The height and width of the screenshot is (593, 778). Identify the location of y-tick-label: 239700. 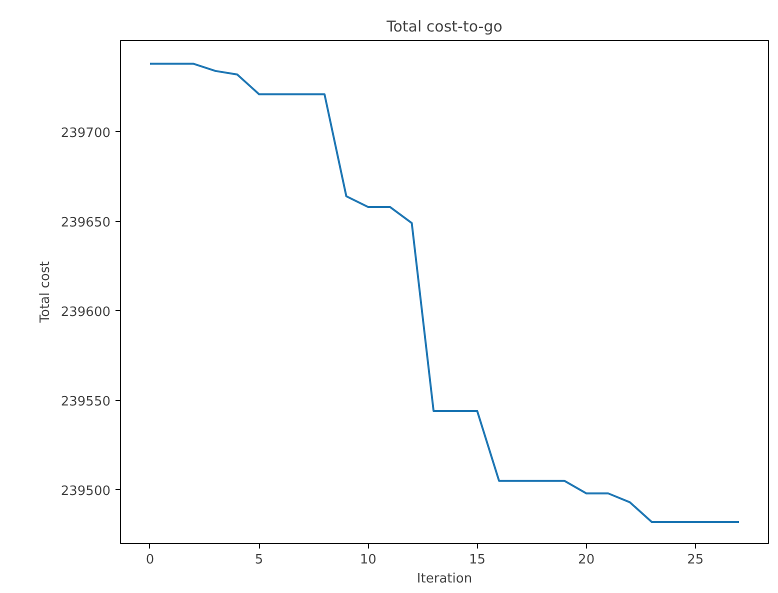
(85, 133).